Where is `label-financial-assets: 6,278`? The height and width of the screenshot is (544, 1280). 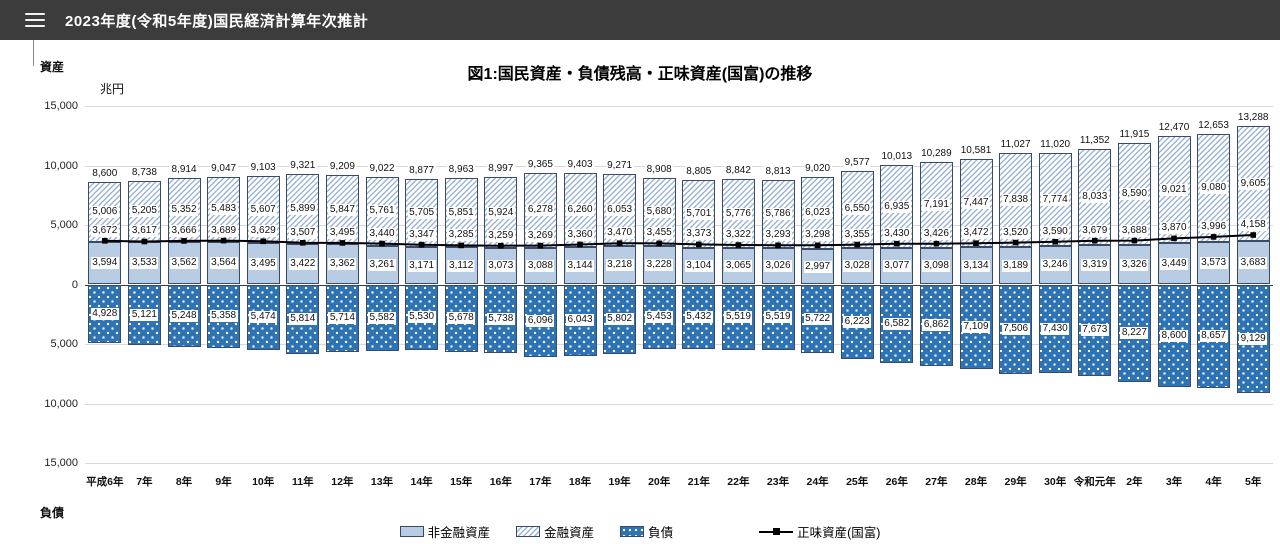 label-financial-assets: 6,278 is located at coordinates (540, 210).